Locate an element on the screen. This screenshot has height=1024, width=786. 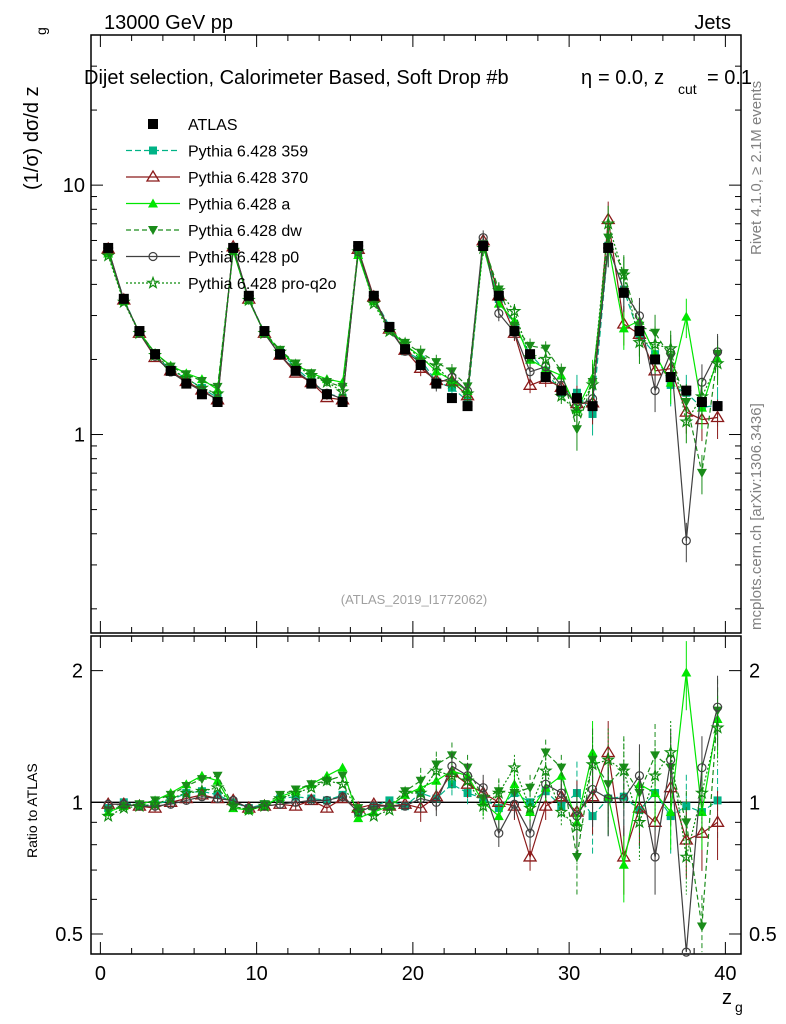
legend-label: Pythia 6.428 dw is located at coordinates (245, 231).